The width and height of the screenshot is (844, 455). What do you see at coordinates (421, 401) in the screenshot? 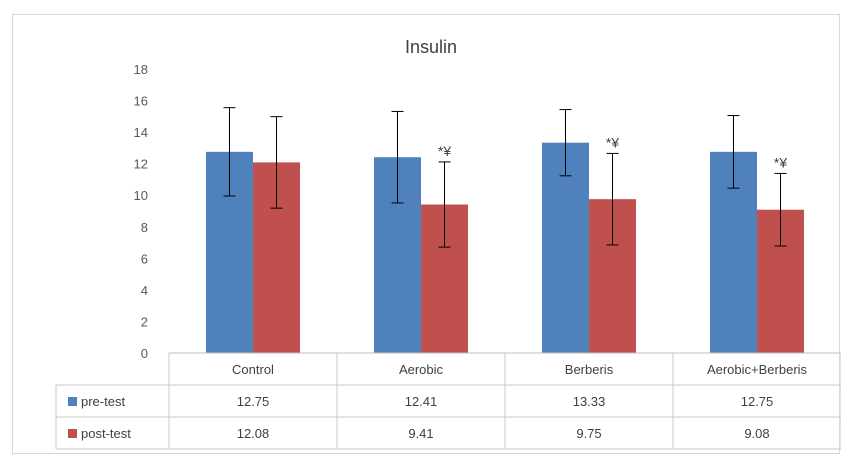
I see `table-value: 12.41` at bounding box center [421, 401].